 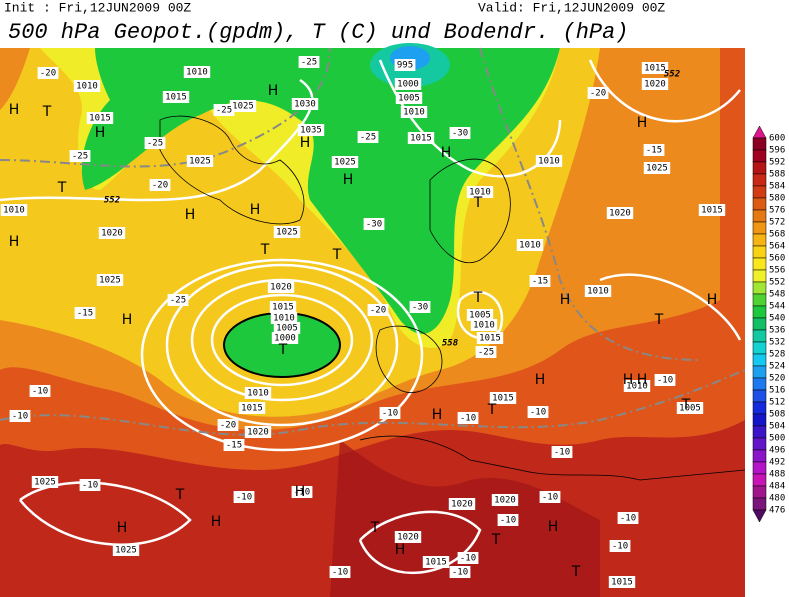 I want to click on color-bar-label: 592, so click(x=777, y=163).